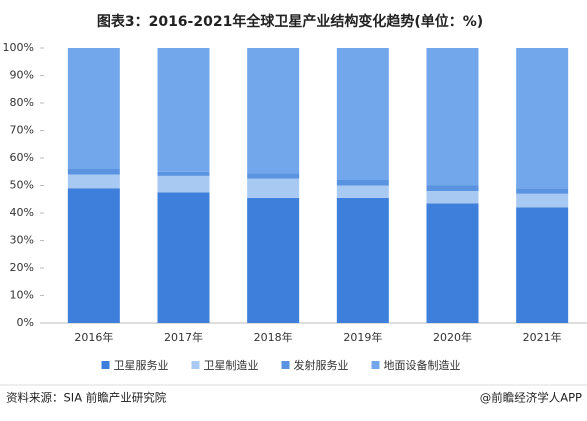  I want to click on y-tick-label: 0%, so click(25, 322).